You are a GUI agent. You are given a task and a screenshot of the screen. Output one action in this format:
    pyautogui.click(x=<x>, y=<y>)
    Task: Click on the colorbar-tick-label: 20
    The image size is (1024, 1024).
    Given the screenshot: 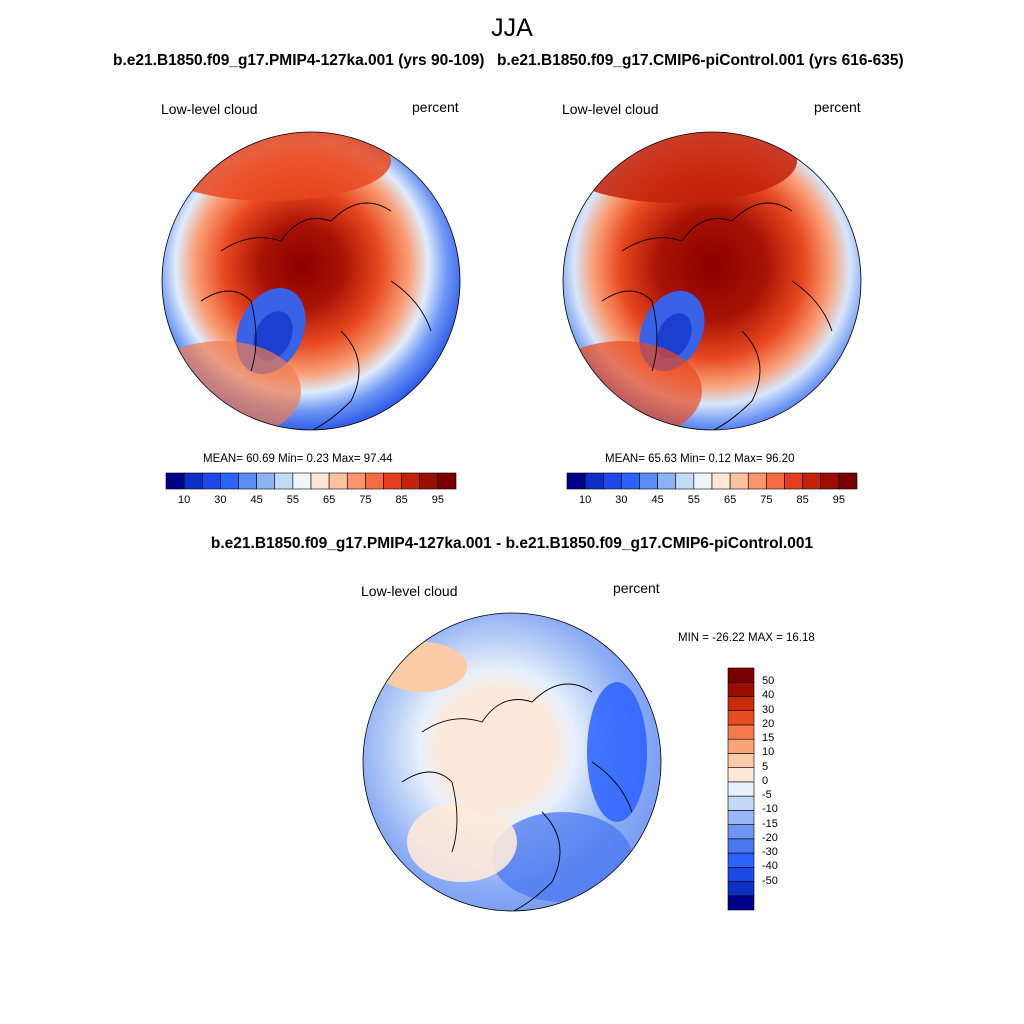 What is the action you would take?
    pyautogui.click(x=768, y=723)
    